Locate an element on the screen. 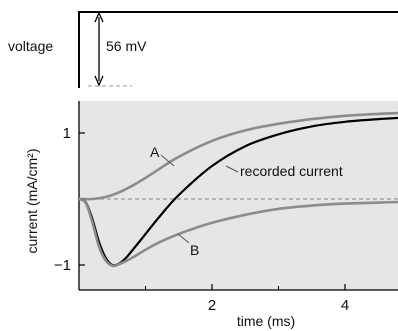  voltage-annotation: 56 mV is located at coordinates (126, 46).